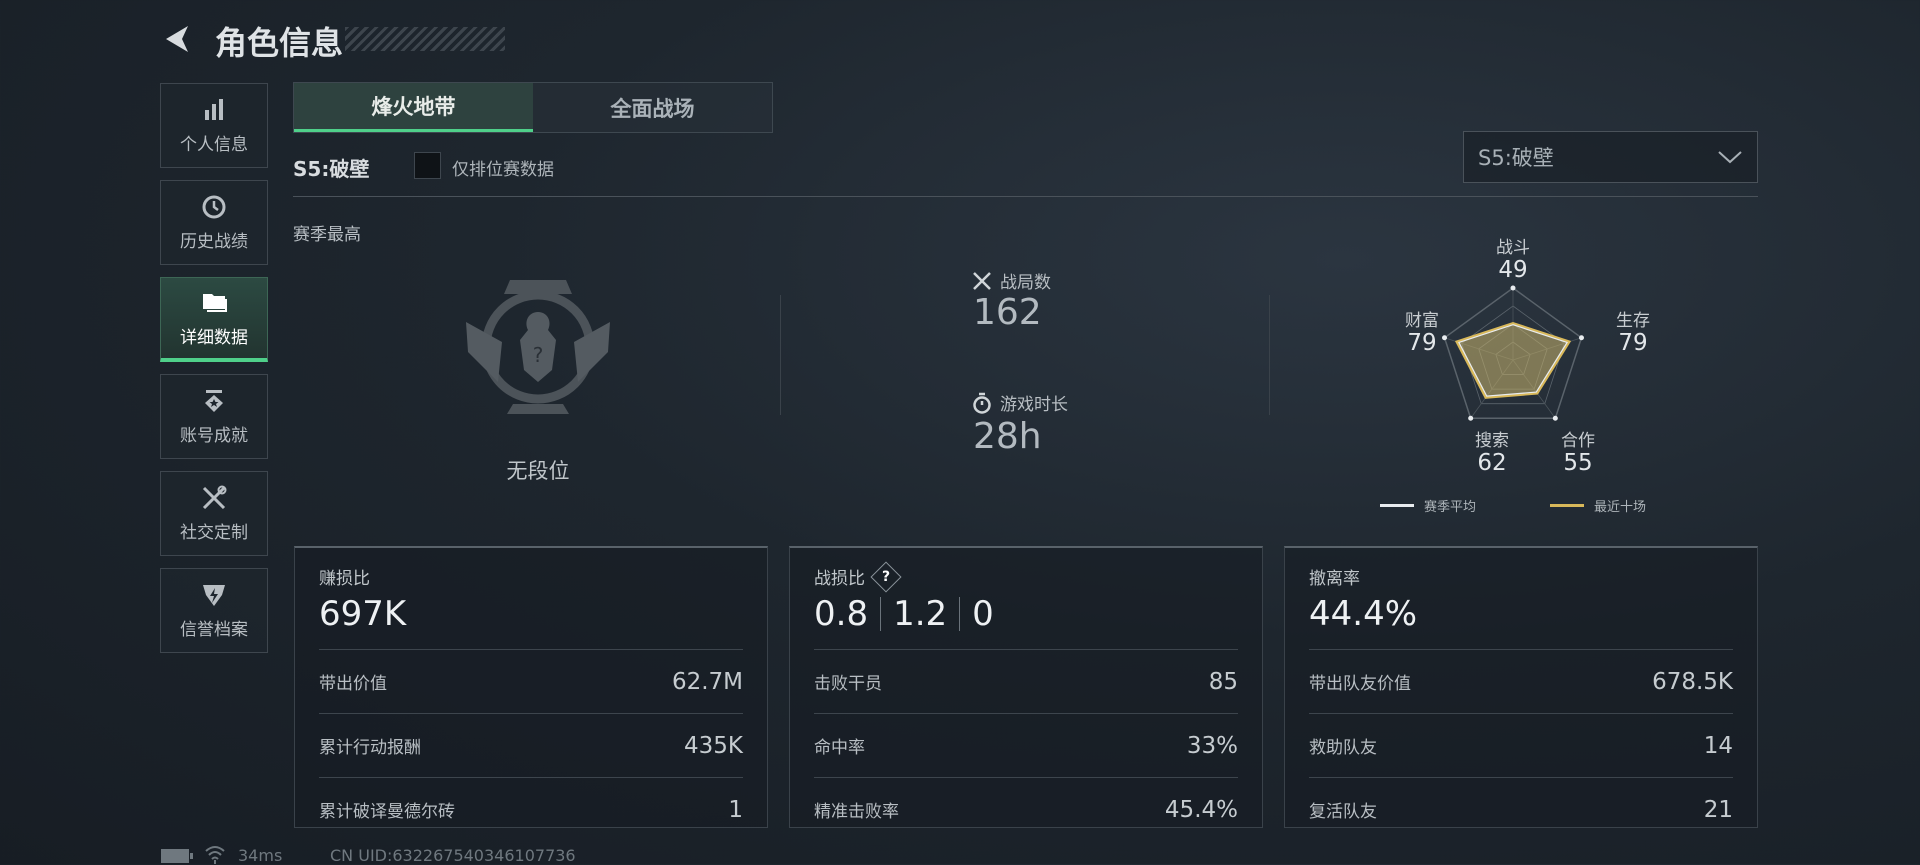 Image resolution: width=1920 pixels, height=865 pixels. I want to click on stopwatch-icon, so click(982, 403).